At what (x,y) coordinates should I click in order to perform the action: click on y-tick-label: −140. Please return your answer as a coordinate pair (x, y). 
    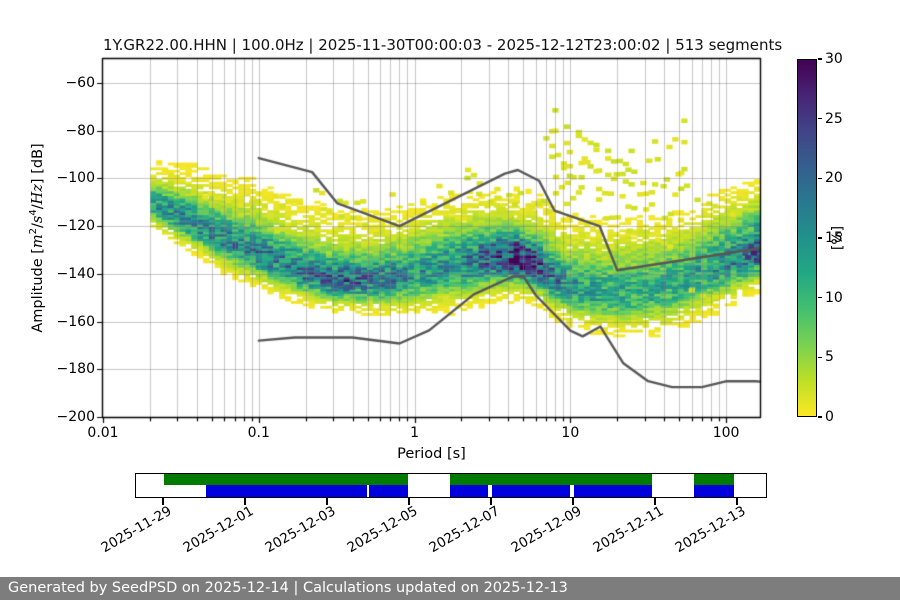
    Looking at the image, I should click on (75, 273).